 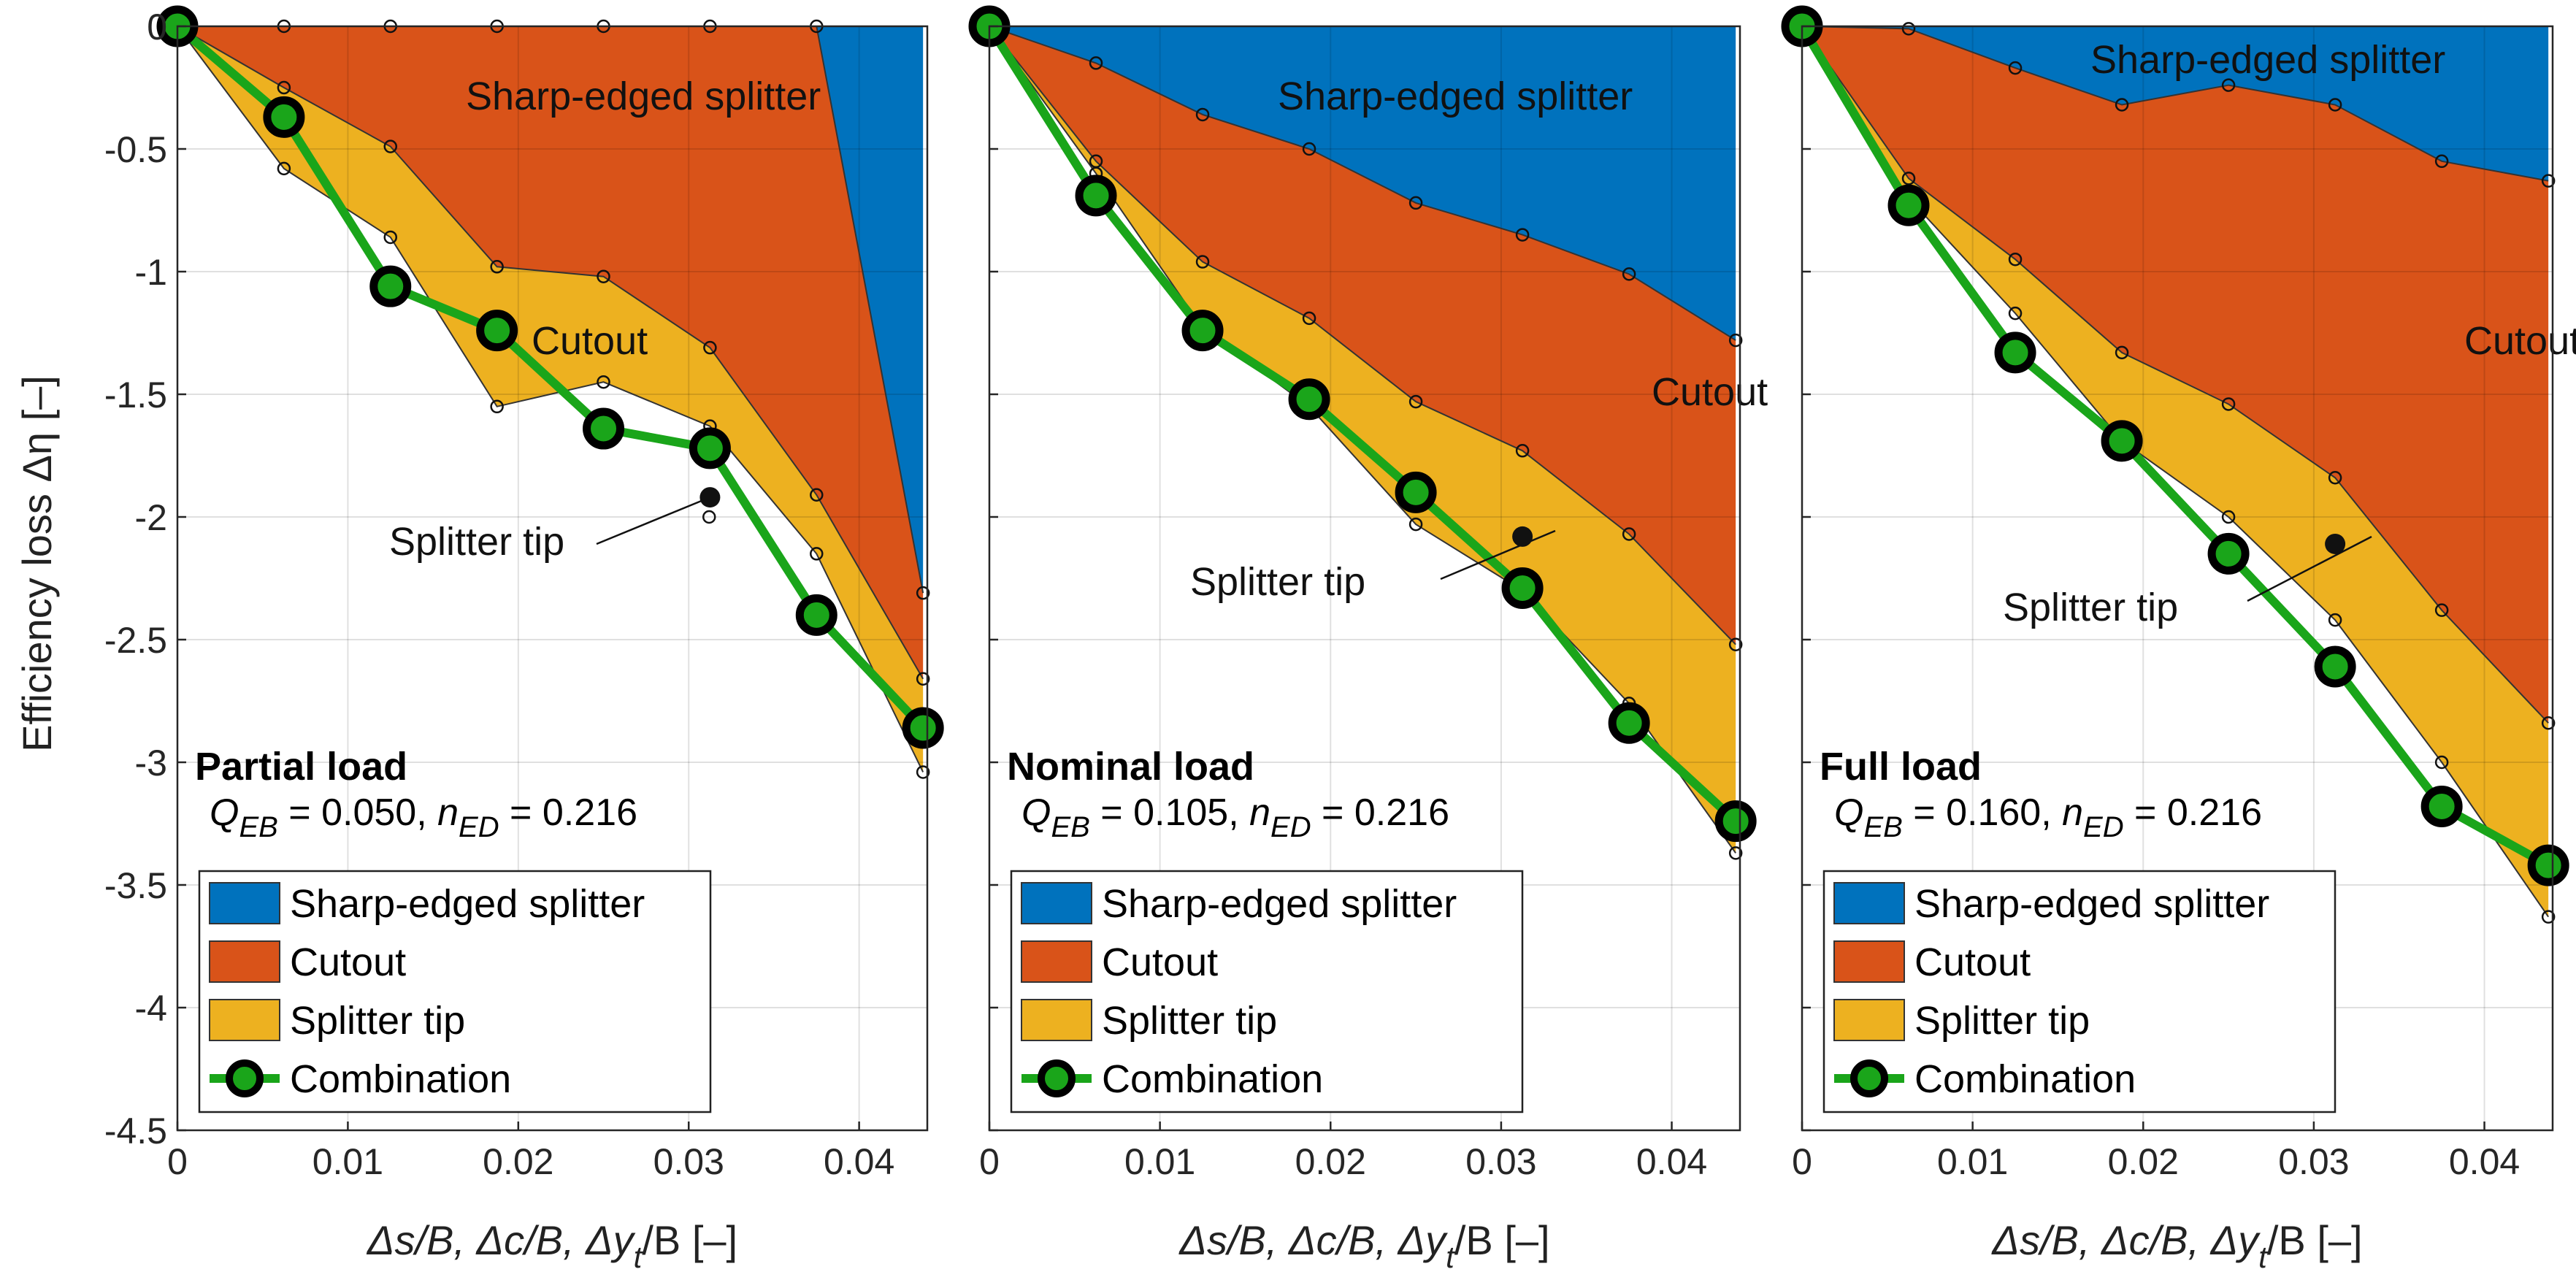 I want to click on x-tick-label: 0.01, so click(x=348, y=1161).